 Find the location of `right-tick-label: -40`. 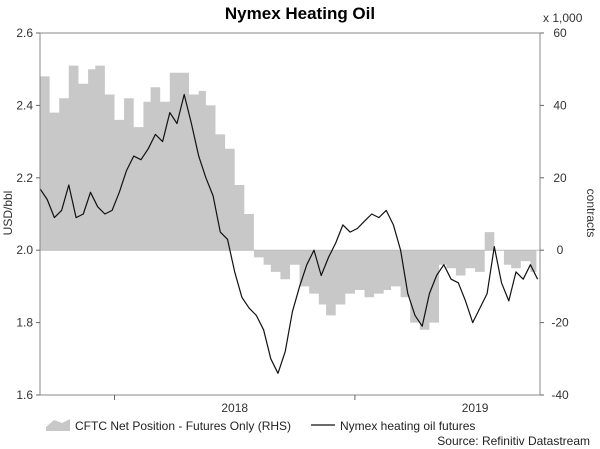

right-tick-label: -40 is located at coordinates (560, 395).